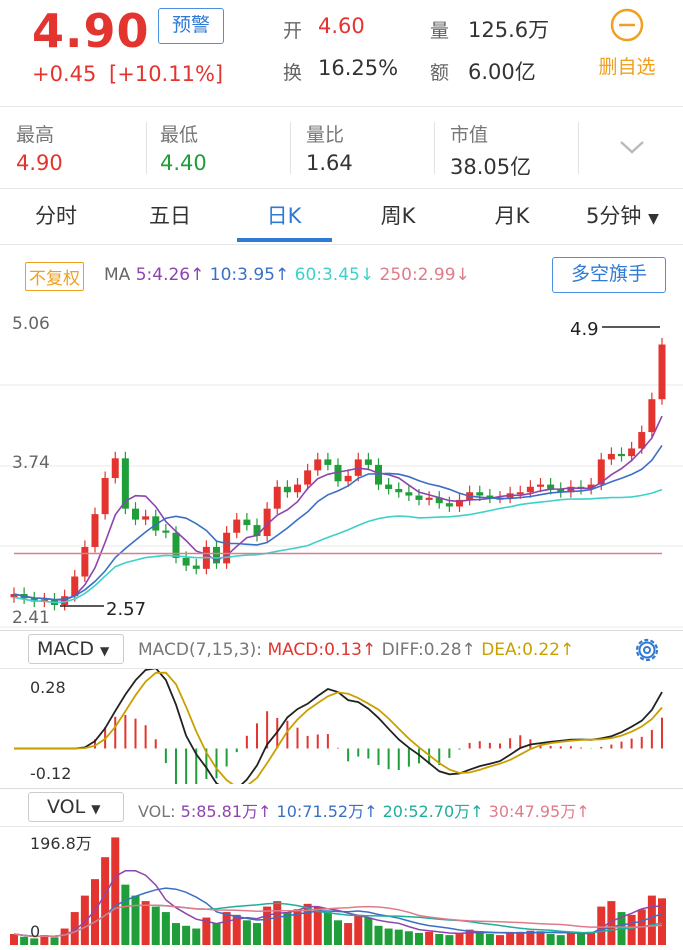 Image resolution: width=683 pixels, height=950 pixels. I want to click on macd-selector: MACD ▼, so click(76, 649).